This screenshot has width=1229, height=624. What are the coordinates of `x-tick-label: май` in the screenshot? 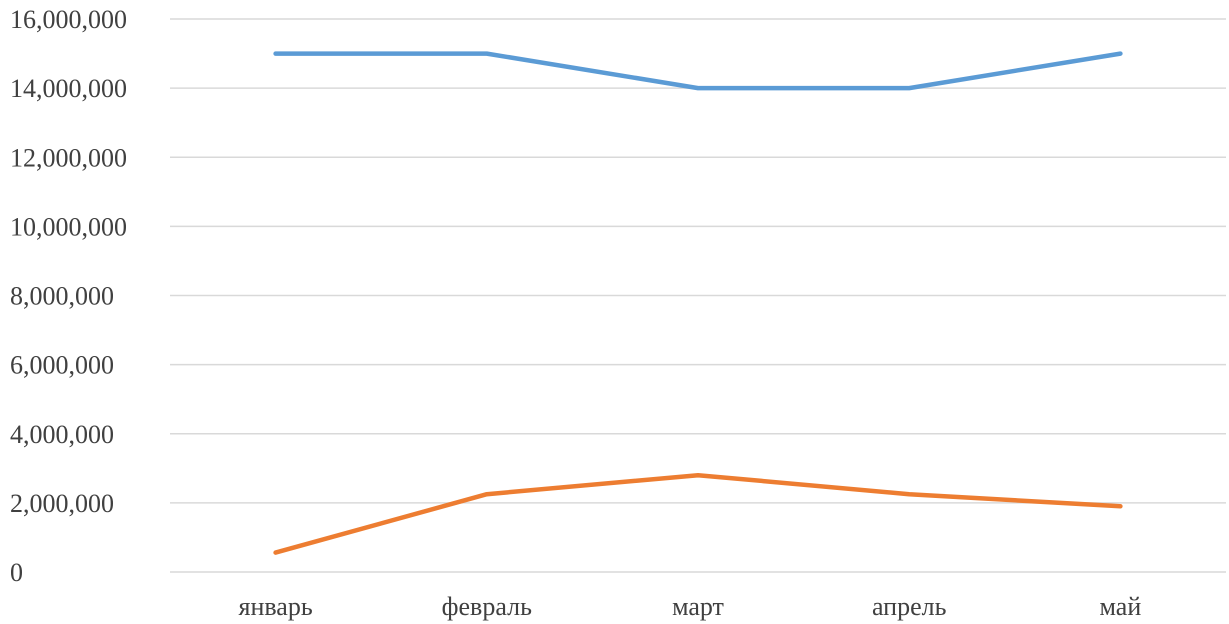 It's located at (1121, 606).